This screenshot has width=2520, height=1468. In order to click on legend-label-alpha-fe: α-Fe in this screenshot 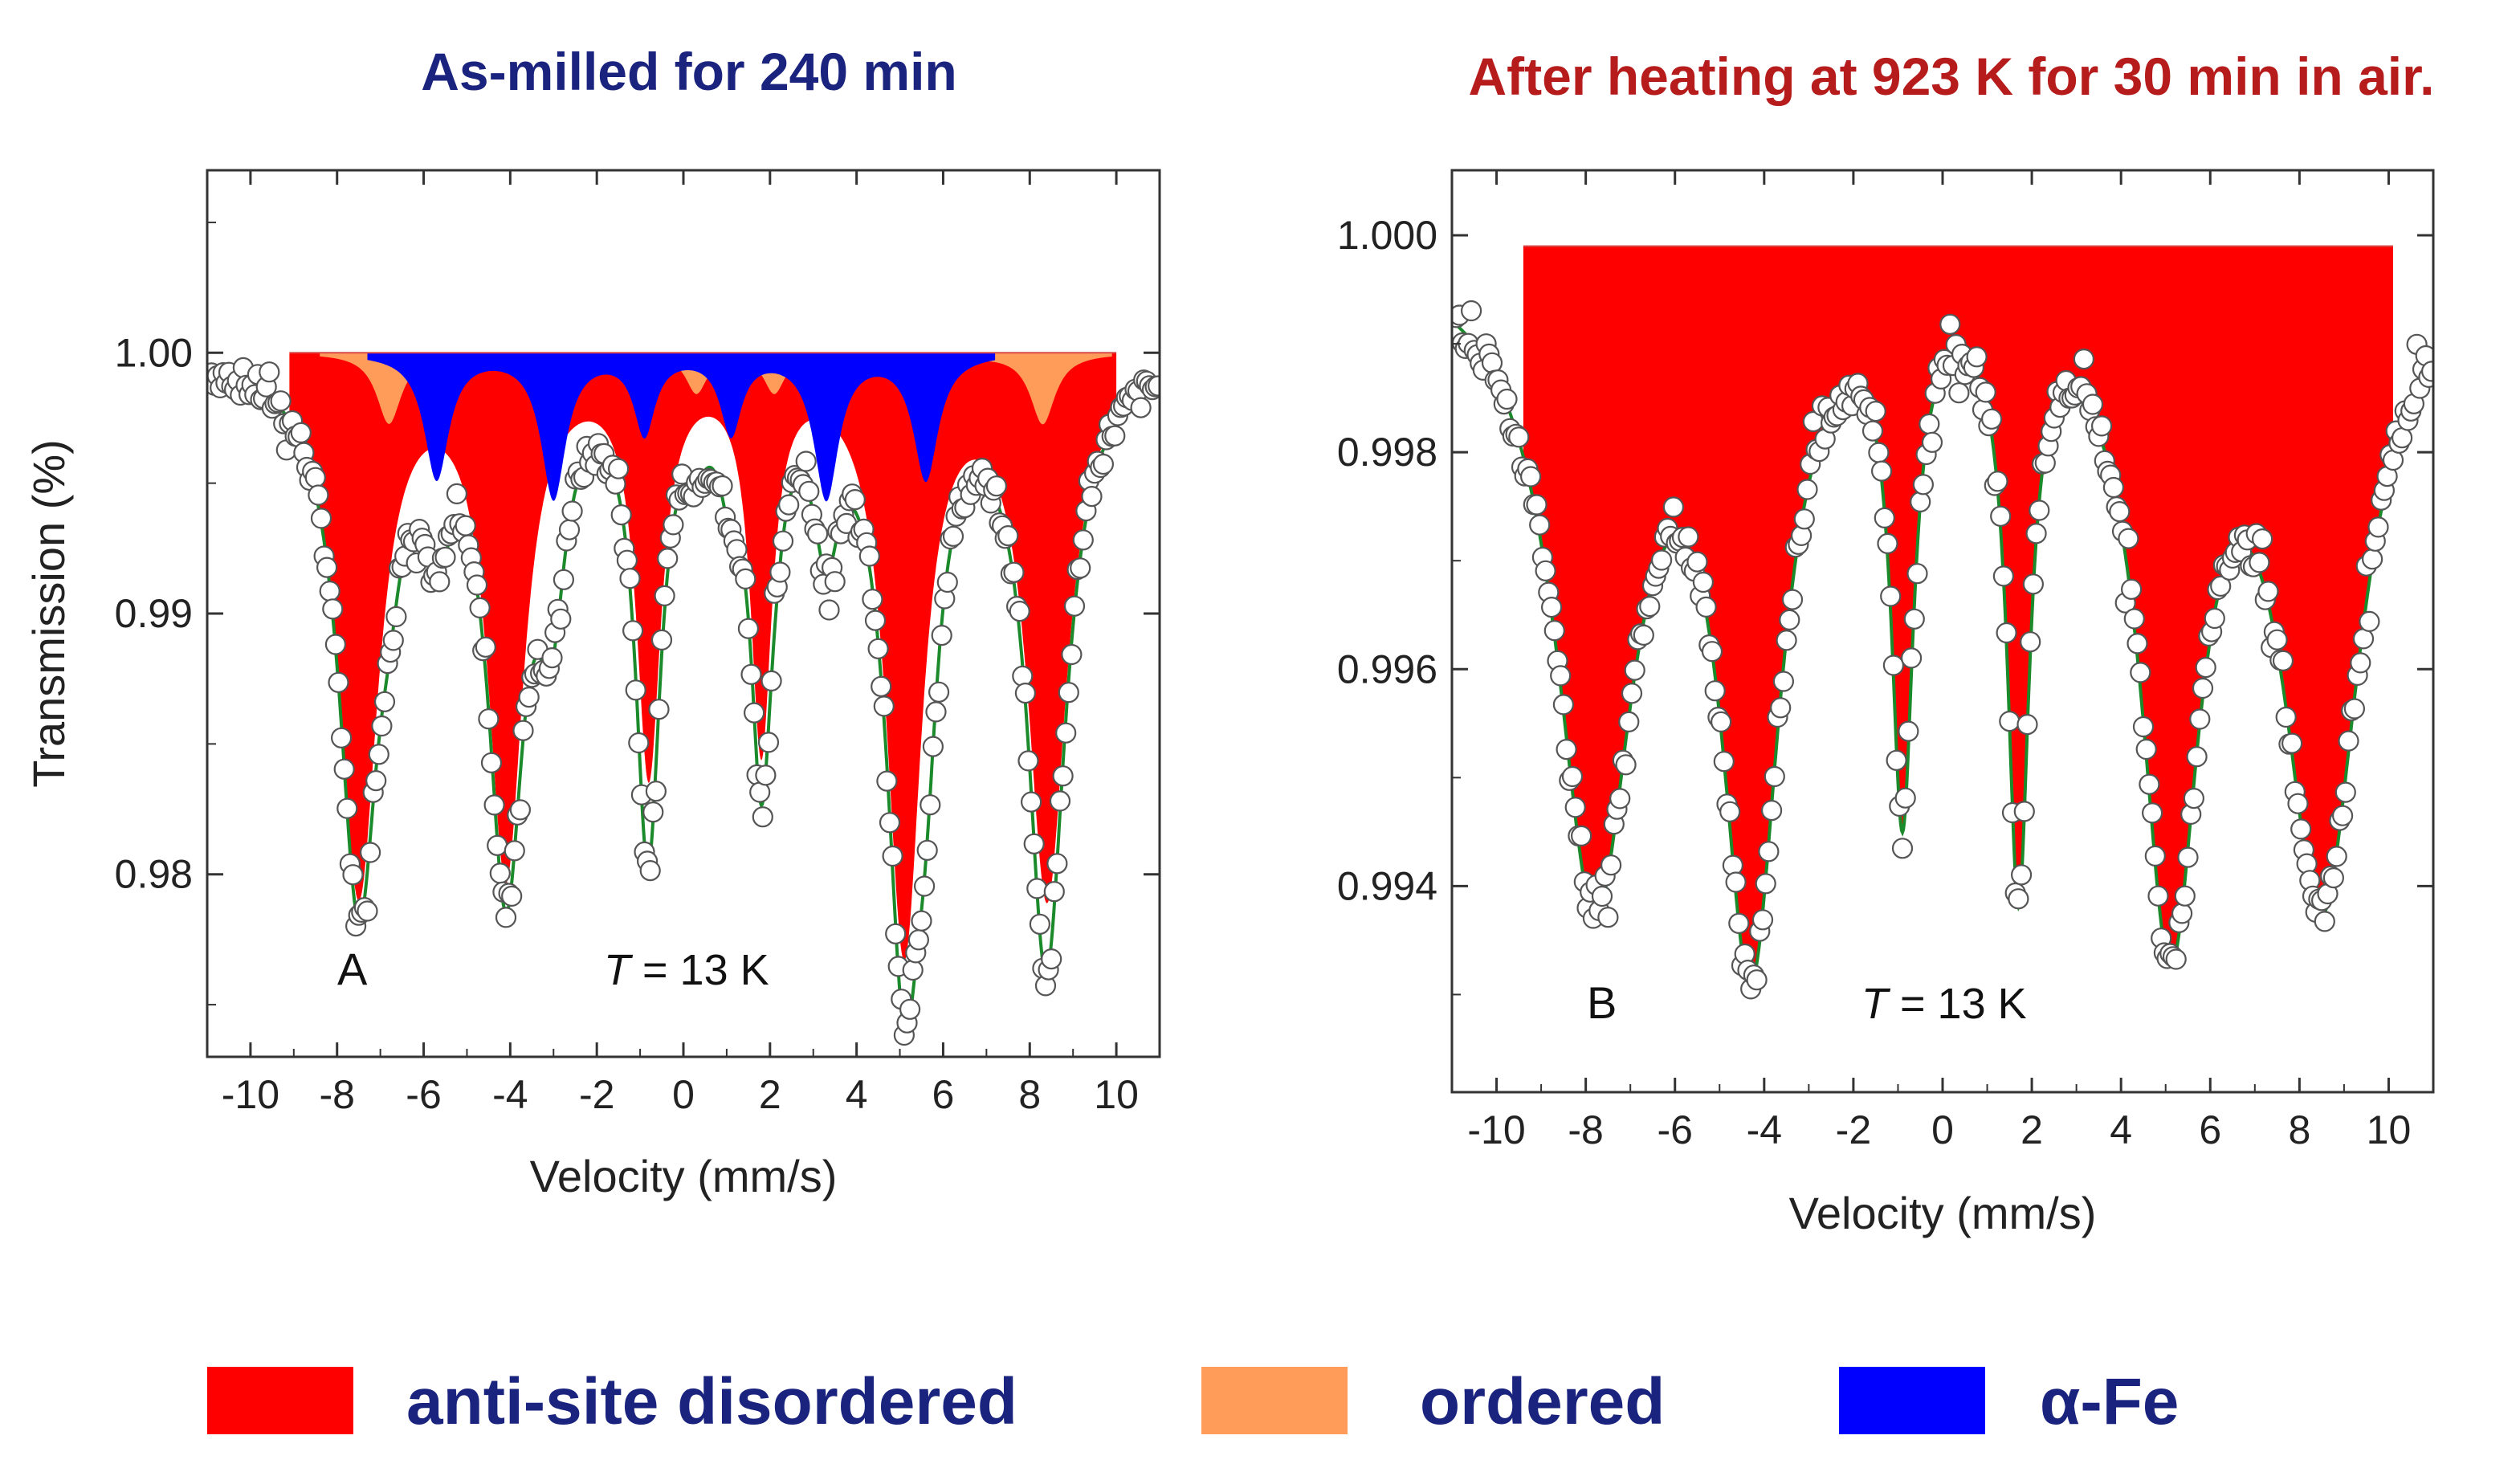, I will do `click(2109, 1401)`.